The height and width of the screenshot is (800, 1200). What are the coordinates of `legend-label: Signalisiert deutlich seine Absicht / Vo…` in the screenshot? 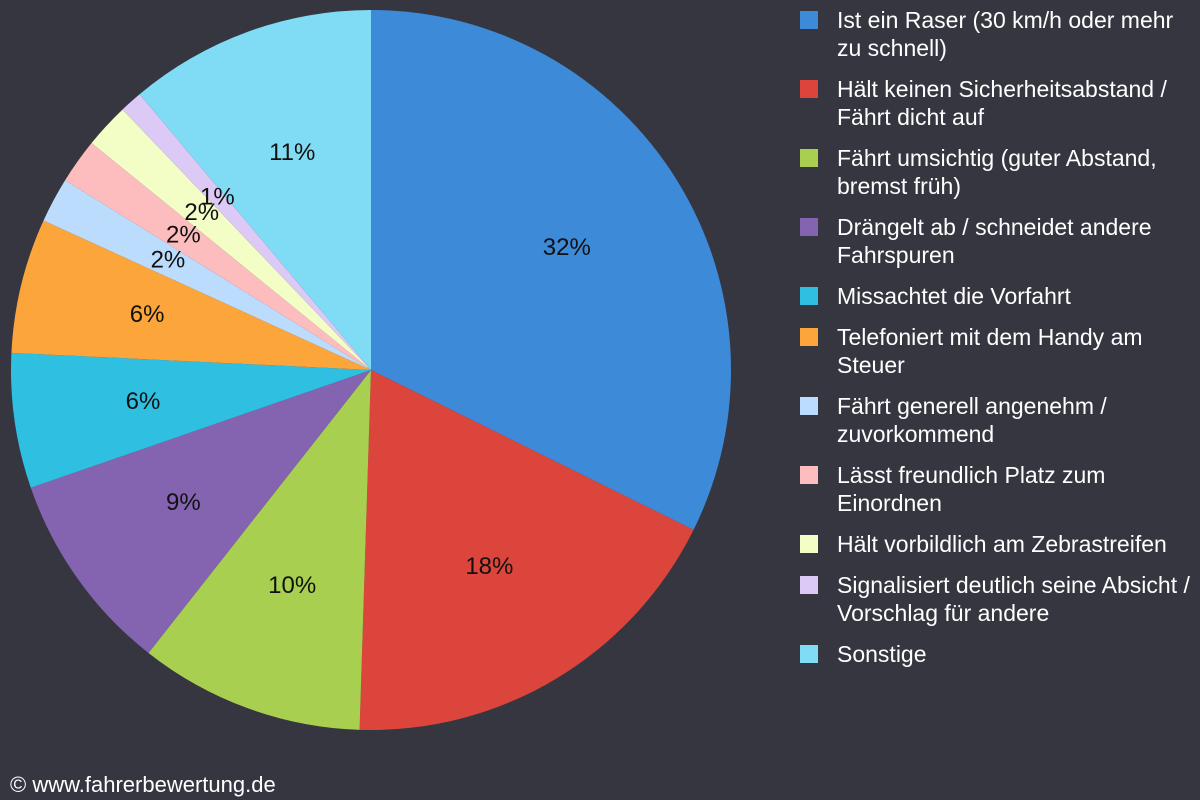 It's located at (1013, 599).